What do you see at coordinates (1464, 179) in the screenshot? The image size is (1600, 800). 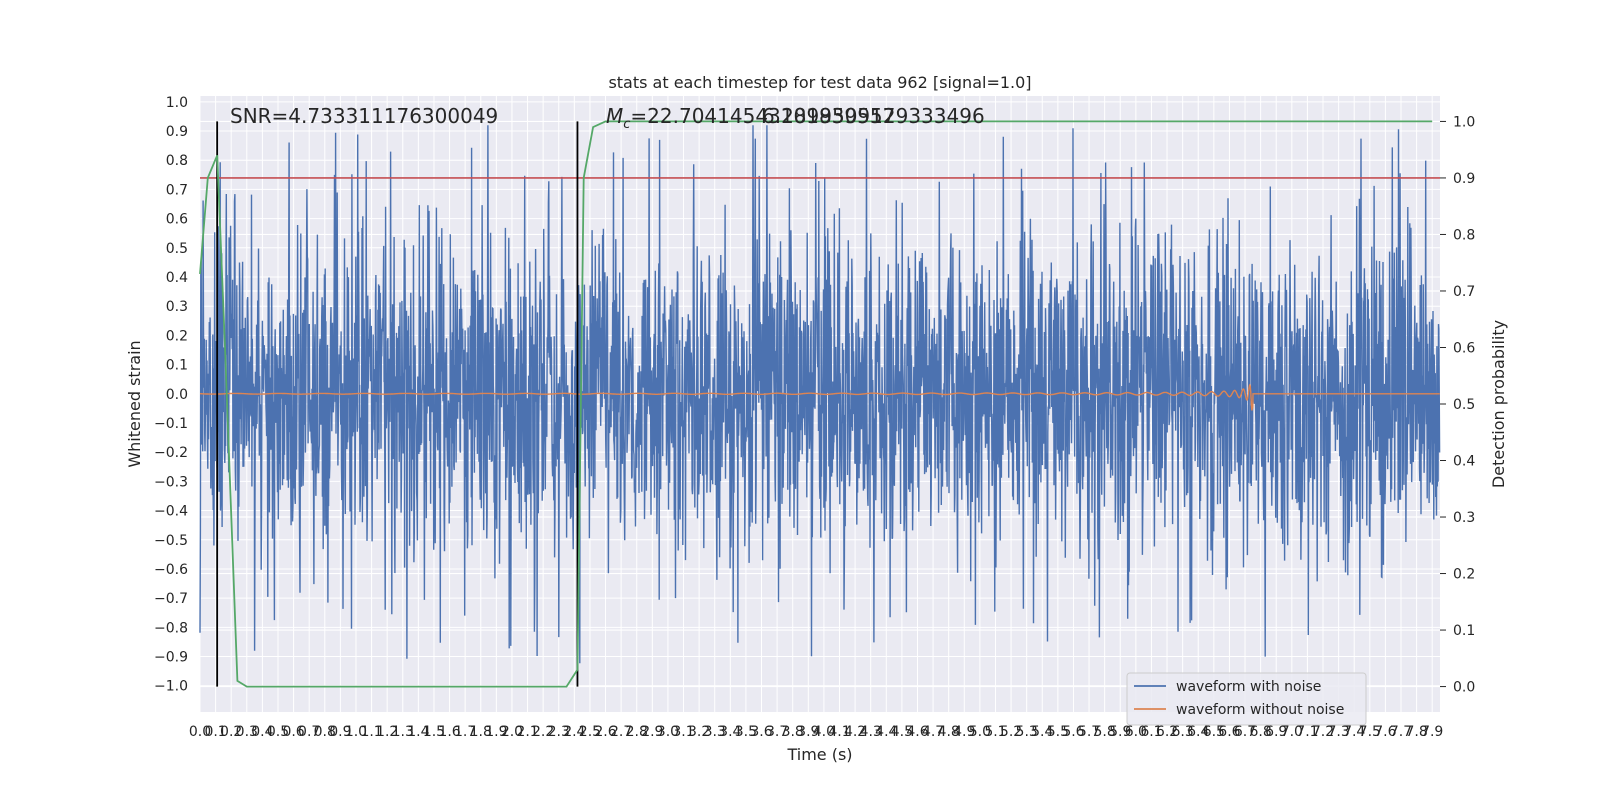 I see `y2-tick-label: 0.9` at bounding box center [1464, 179].